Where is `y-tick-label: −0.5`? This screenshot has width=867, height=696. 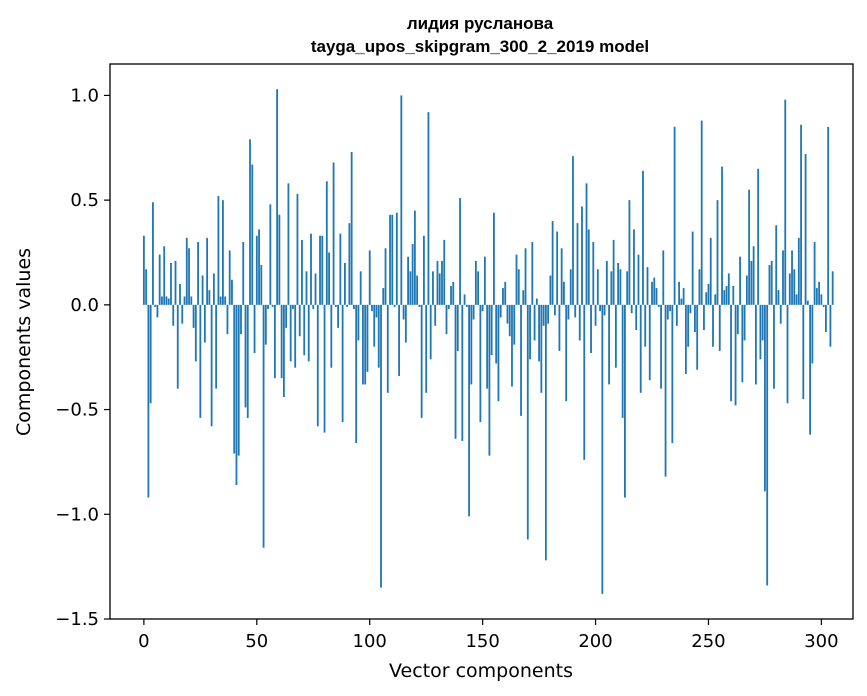
y-tick-label: −0.5 is located at coordinates (77, 410).